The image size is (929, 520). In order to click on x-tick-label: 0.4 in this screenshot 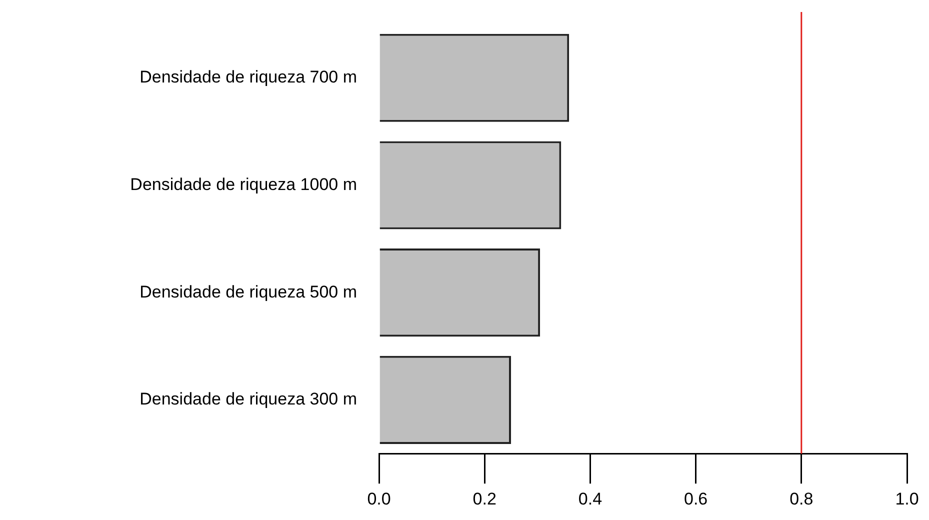, I will do `click(590, 498)`.